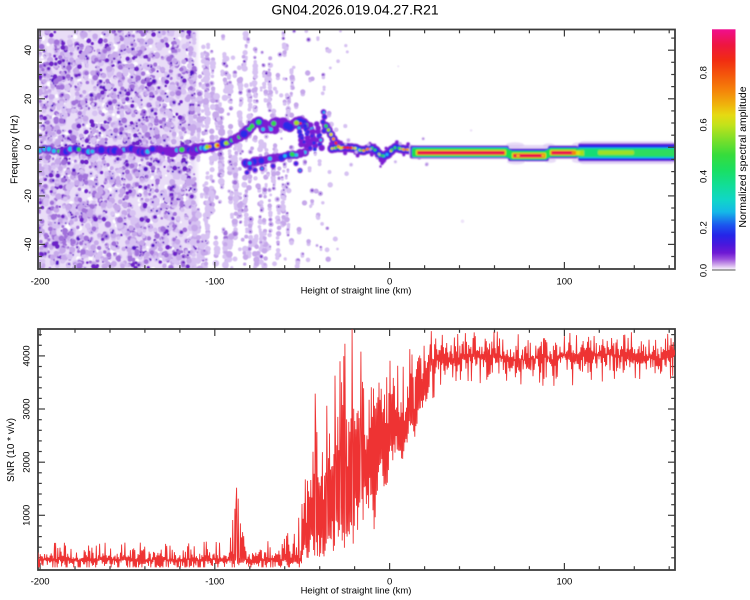  I want to click on svg-text: 1000, so click(27, 515).